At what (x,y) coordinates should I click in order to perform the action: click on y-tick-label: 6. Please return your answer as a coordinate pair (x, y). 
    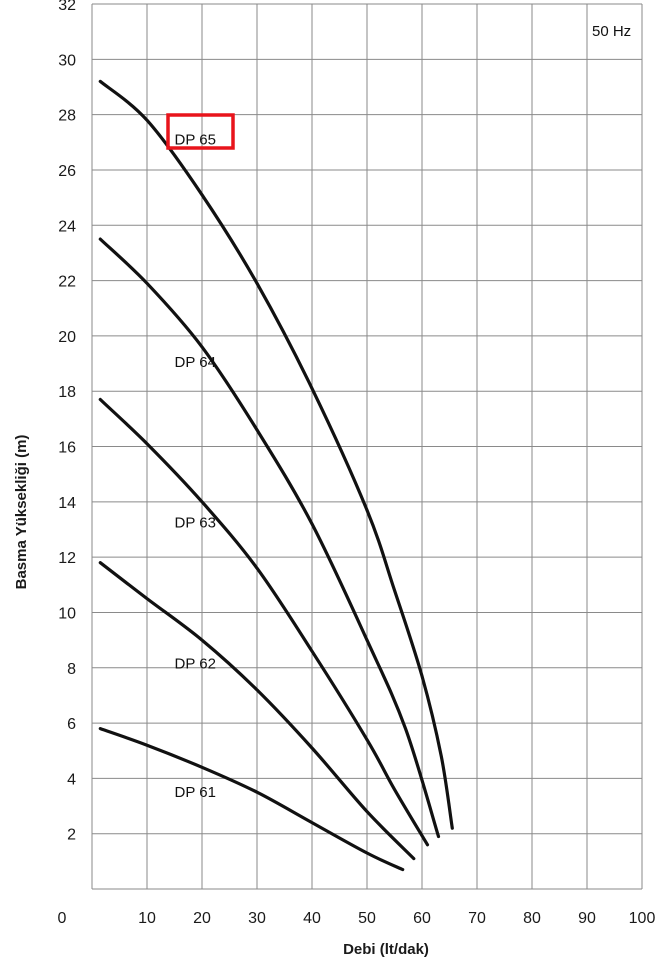
    Looking at the image, I should click on (71, 724).